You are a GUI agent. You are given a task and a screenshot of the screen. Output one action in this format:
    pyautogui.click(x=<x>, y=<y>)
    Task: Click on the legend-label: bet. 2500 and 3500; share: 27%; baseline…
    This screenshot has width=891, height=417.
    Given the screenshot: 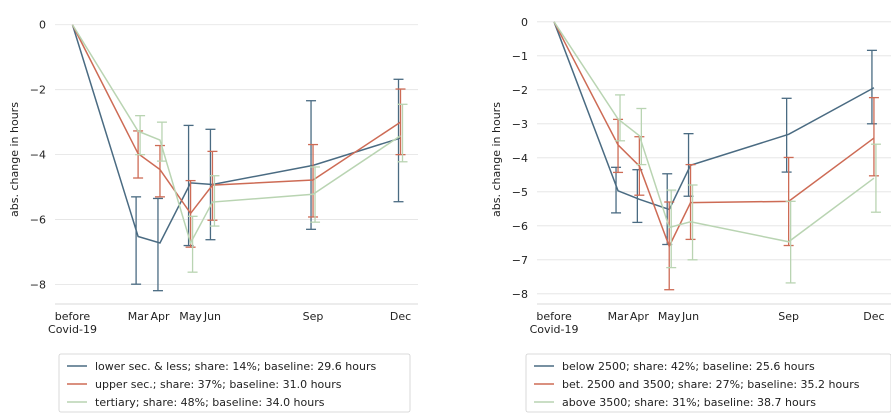 What is the action you would take?
    pyautogui.click(x=711, y=384)
    